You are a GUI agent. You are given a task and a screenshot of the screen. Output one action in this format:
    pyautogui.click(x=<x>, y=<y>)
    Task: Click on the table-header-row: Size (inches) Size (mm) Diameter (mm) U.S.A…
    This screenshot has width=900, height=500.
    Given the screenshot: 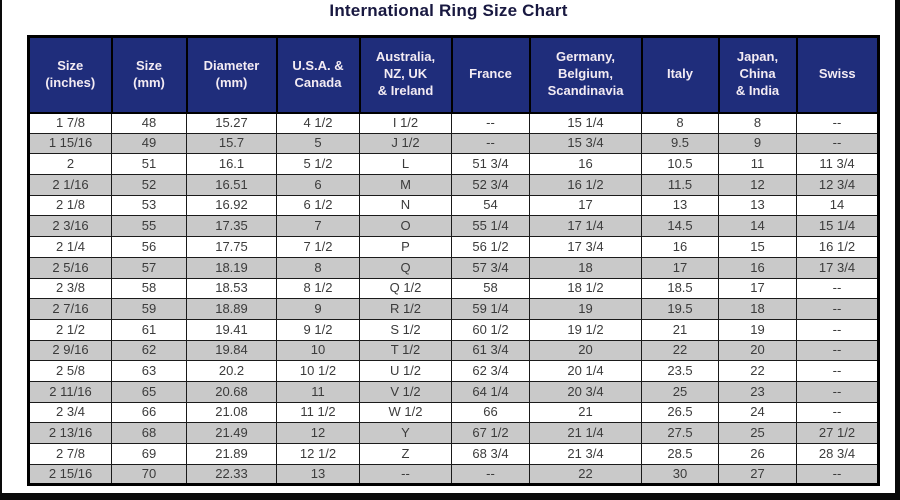 What is the action you would take?
    pyautogui.click(x=453, y=74)
    